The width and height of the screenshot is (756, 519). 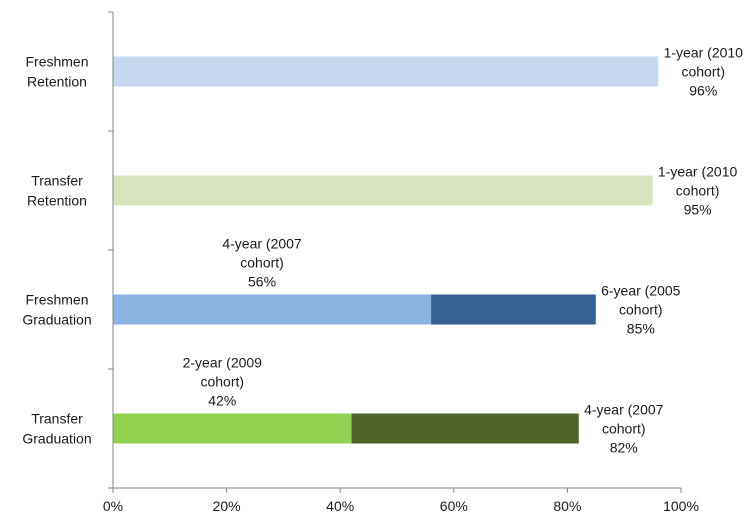 I want to click on data-label-2-0: 4-year (2007 cohort) 56%, so click(x=262, y=263).